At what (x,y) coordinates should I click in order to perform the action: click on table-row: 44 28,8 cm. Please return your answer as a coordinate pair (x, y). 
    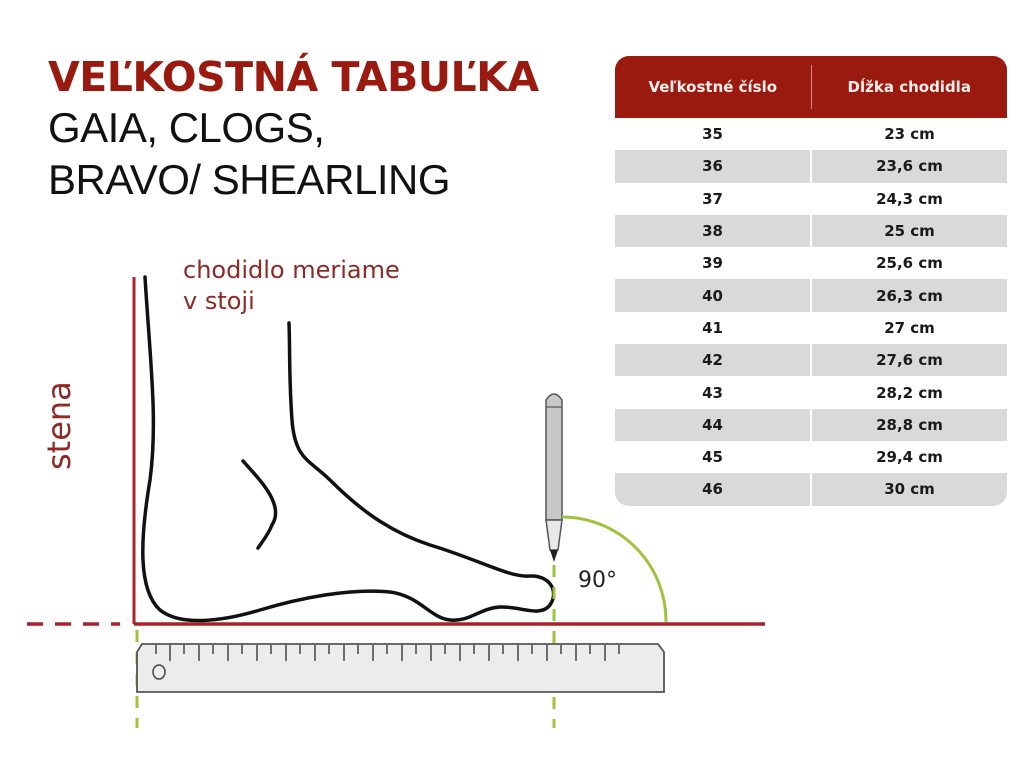
    Looking at the image, I should click on (811, 424).